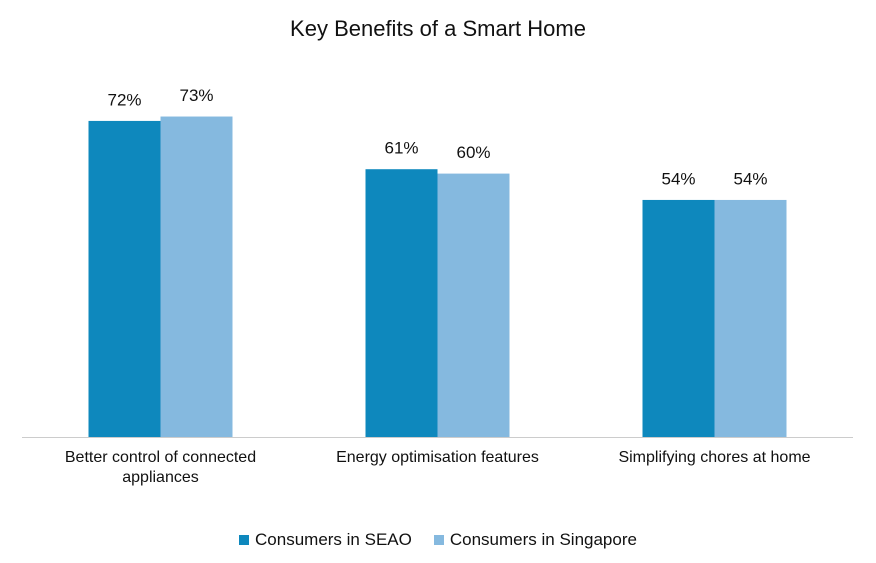 Image resolution: width=876 pixels, height=563 pixels. What do you see at coordinates (401, 148) in the screenshot?
I see `data-label: 61%` at bounding box center [401, 148].